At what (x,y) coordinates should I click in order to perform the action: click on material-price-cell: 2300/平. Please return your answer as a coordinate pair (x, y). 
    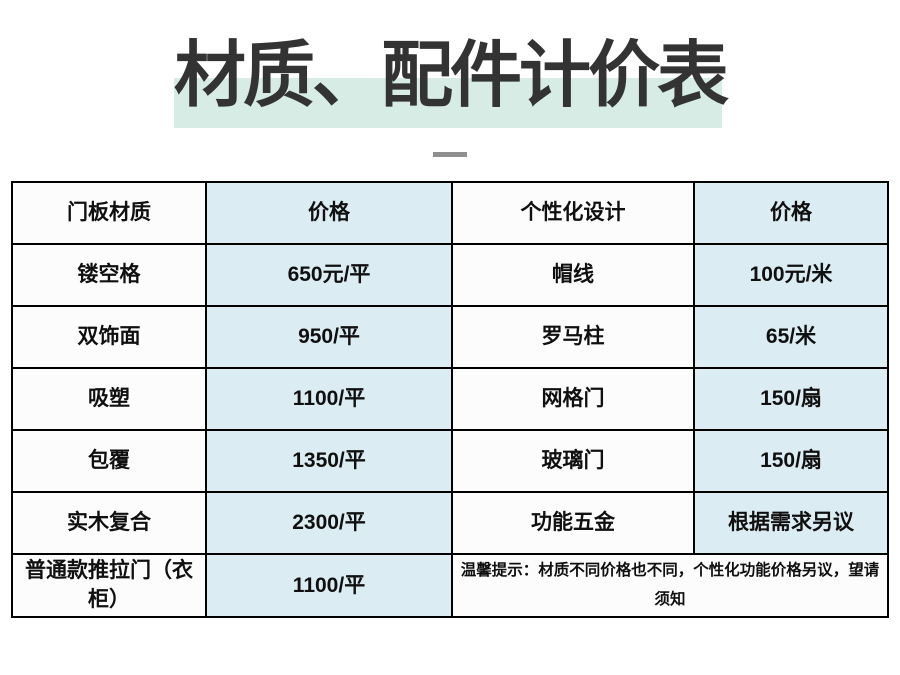
    Looking at the image, I should click on (329, 523).